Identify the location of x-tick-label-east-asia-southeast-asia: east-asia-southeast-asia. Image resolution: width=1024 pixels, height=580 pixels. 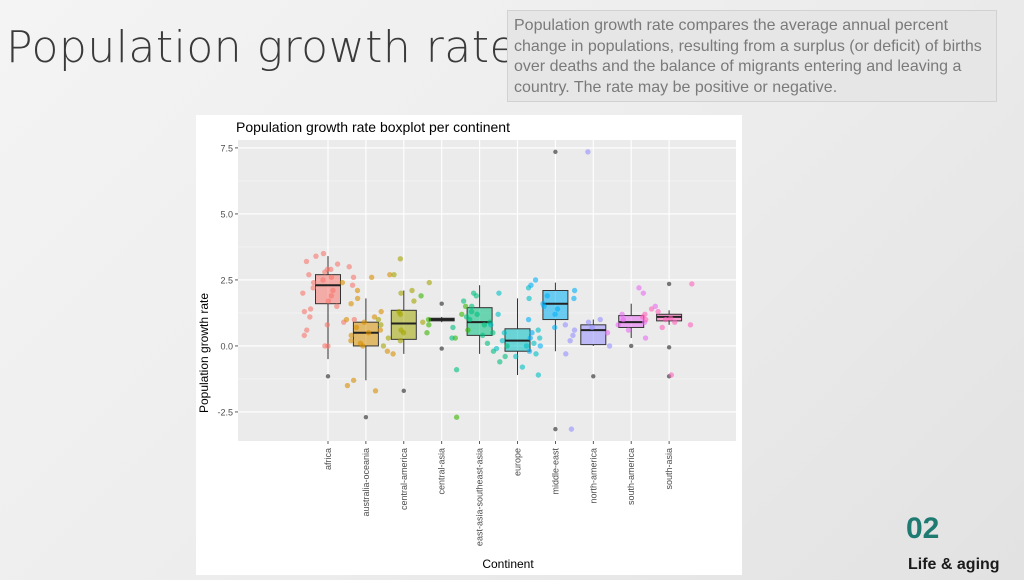
(480, 497).